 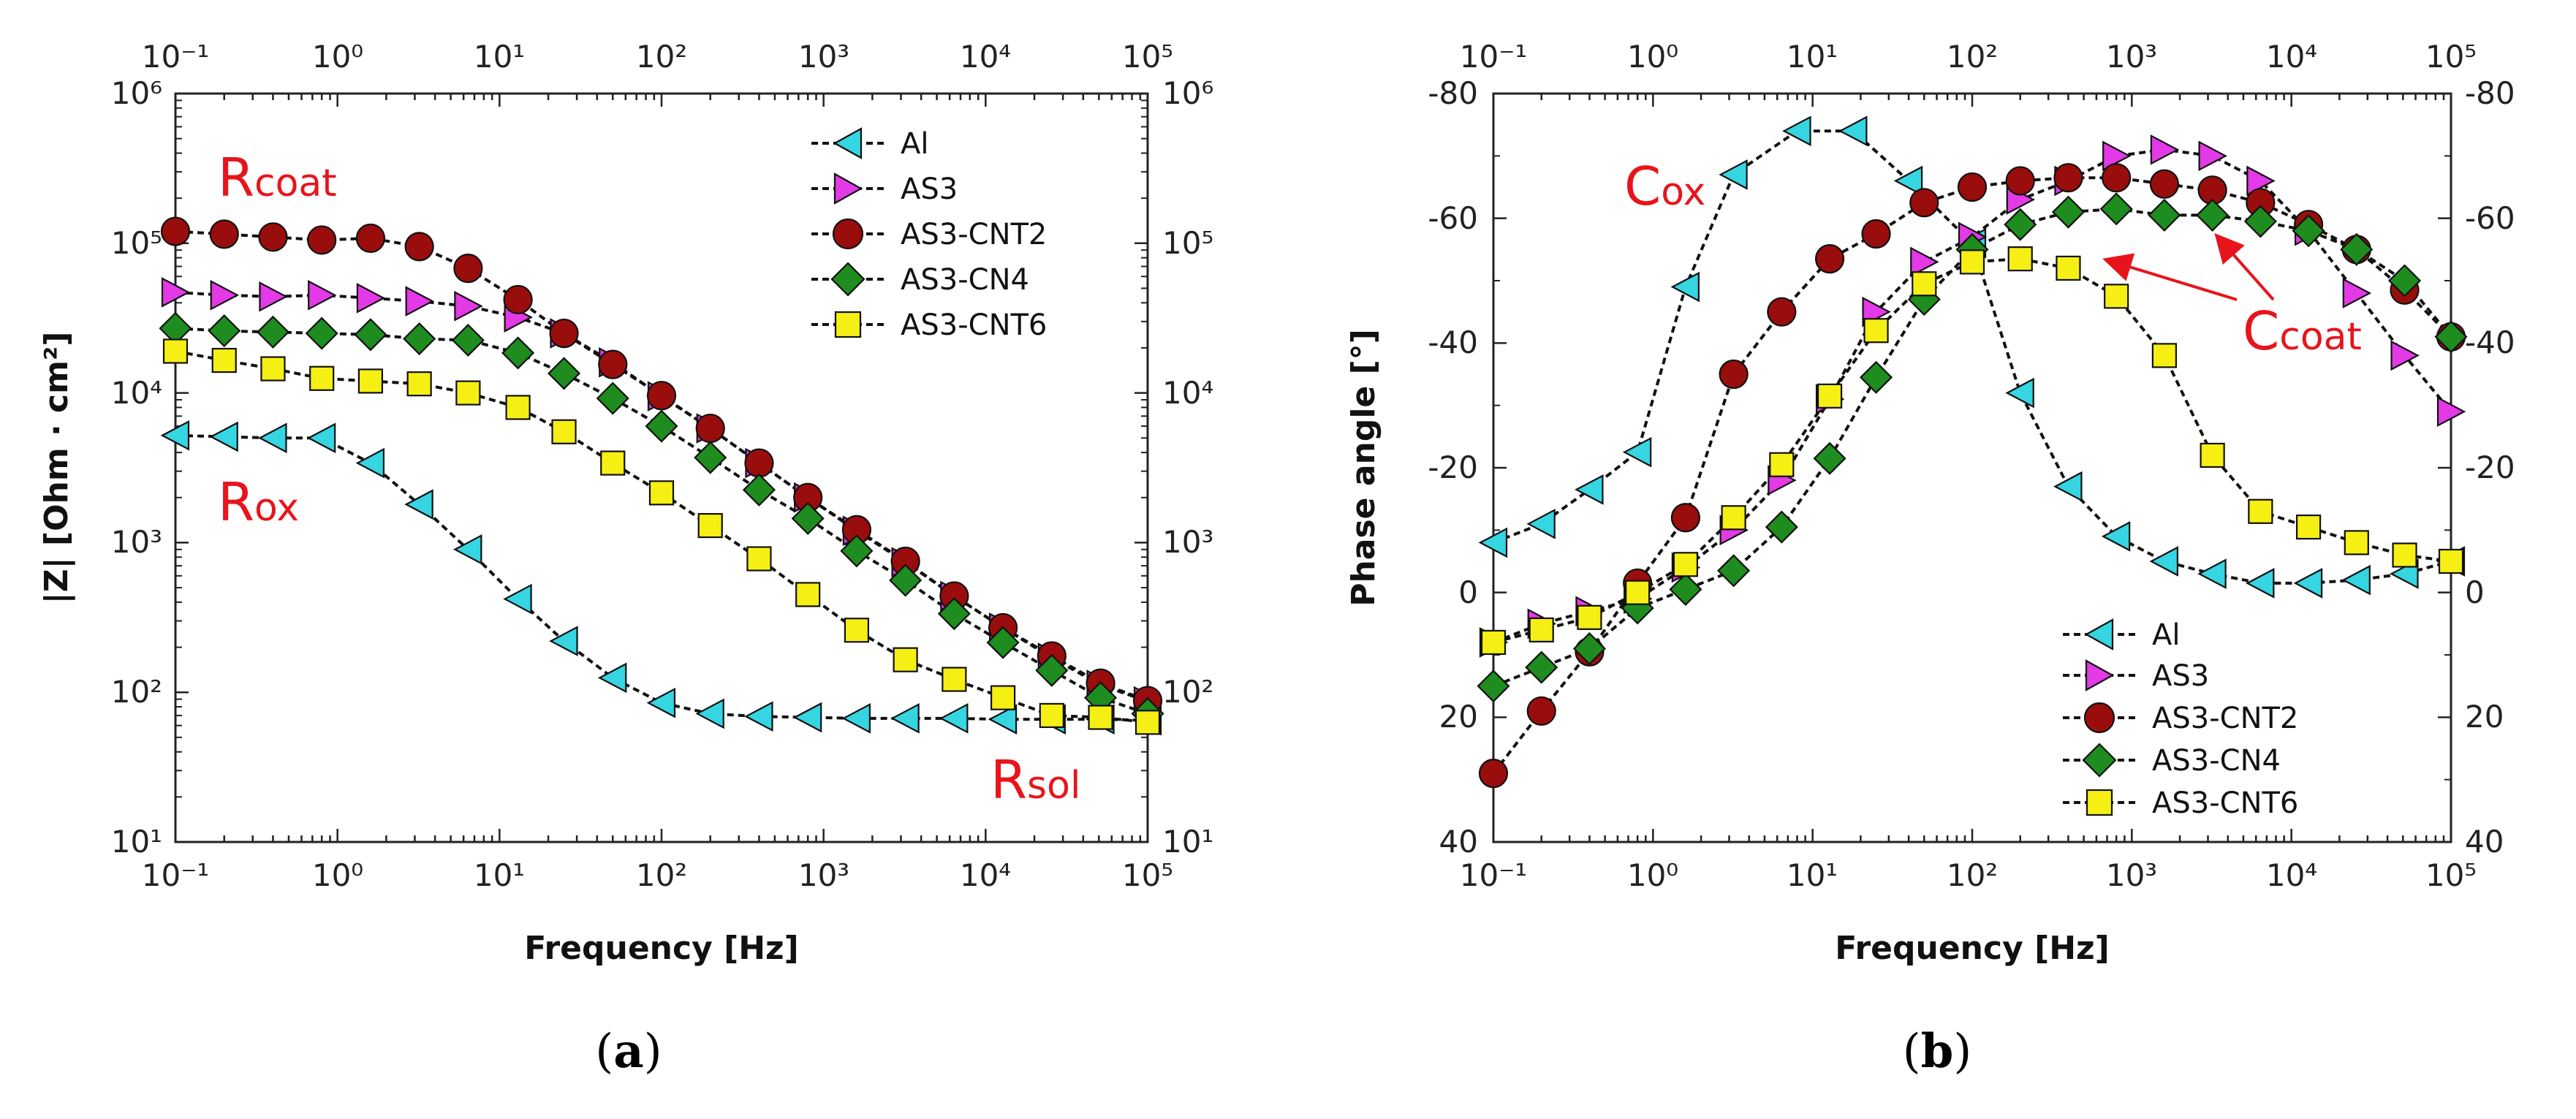 What do you see at coordinates (1993, 259) in the screenshot?
I see `panel-b-annotations: Cox Ccoat` at bounding box center [1993, 259].